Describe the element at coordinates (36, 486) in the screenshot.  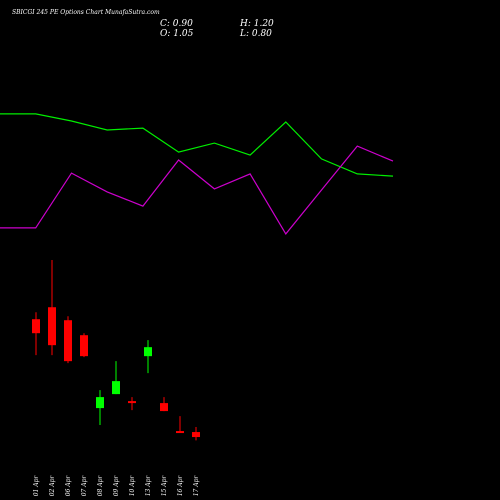
I see `x-tick-label: 01 Apr` at that location.